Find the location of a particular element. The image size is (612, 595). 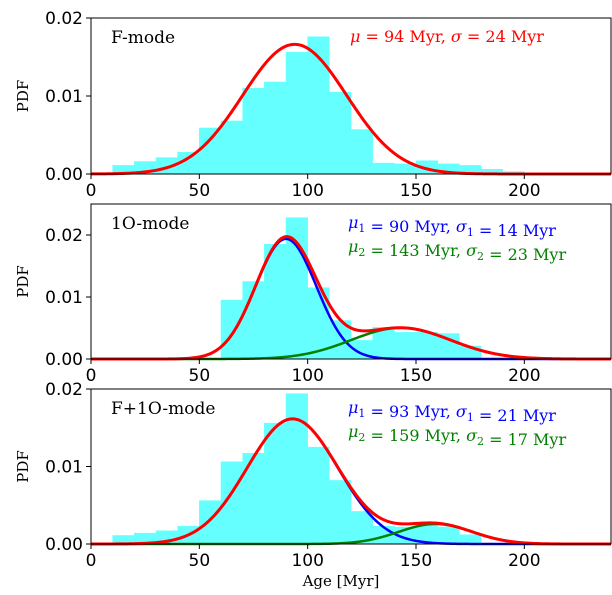

x-axis-label: Age [Myr] is located at coordinates (341, 581).